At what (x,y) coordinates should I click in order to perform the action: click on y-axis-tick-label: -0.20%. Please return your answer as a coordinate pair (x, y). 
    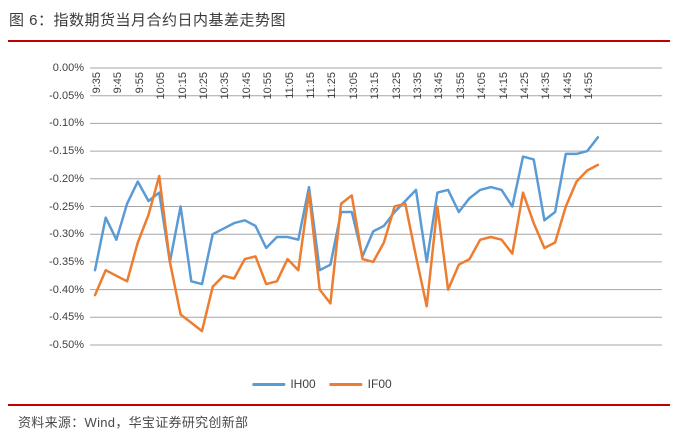
    Looking at the image, I should click on (66, 178).